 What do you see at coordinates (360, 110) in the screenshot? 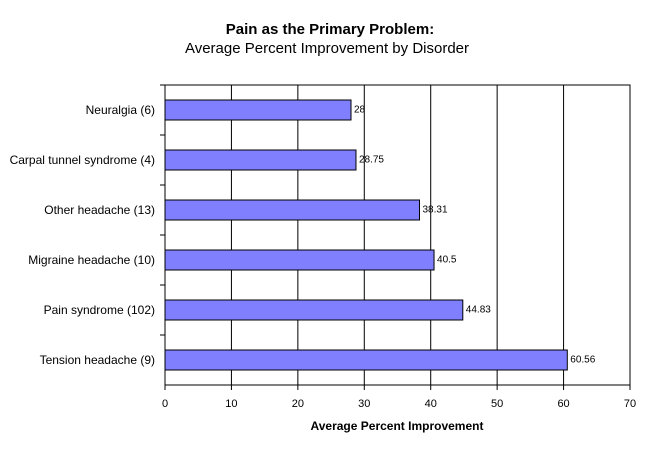
I see `data-label: 28` at bounding box center [360, 110].